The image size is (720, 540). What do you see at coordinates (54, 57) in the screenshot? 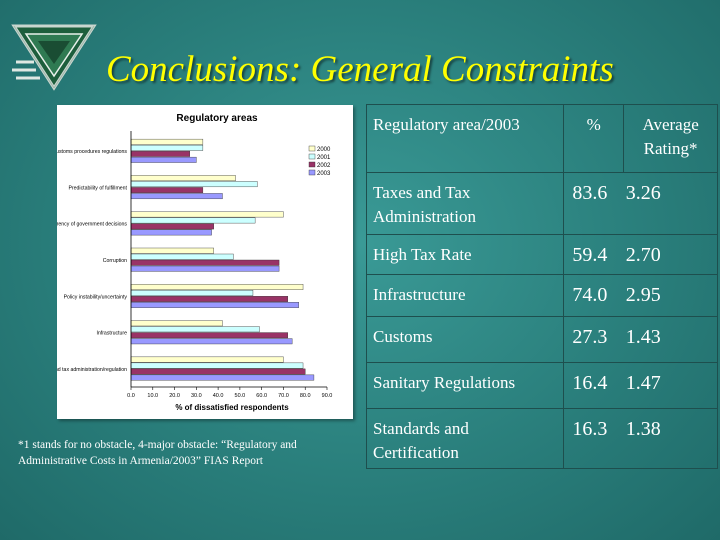
I see `logo-icon` at bounding box center [54, 57].